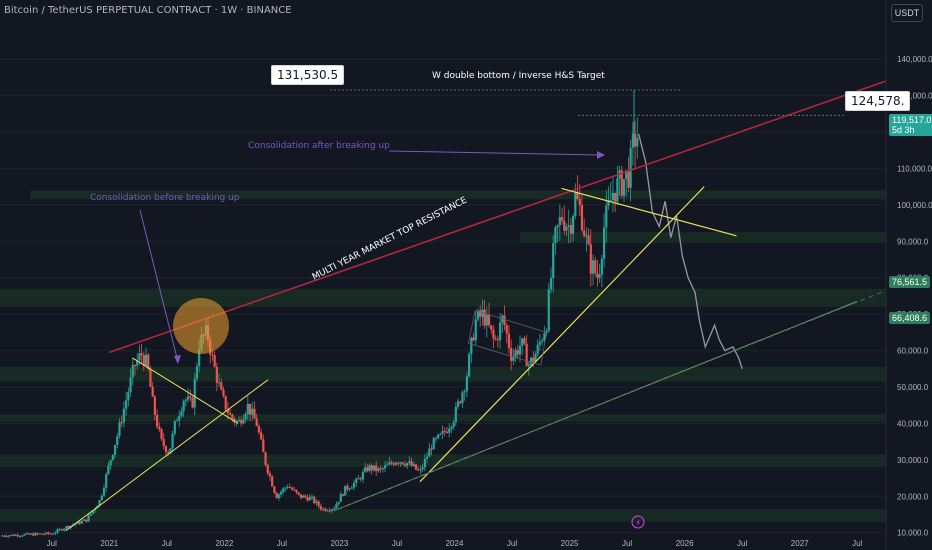 The image size is (932, 550). I want to click on current-price-value: 119,517.0, so click(912, 120).